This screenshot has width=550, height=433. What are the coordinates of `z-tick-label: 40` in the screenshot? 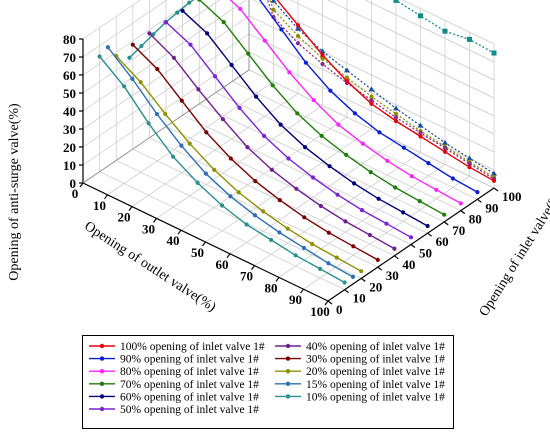 It's located at (69, 111).